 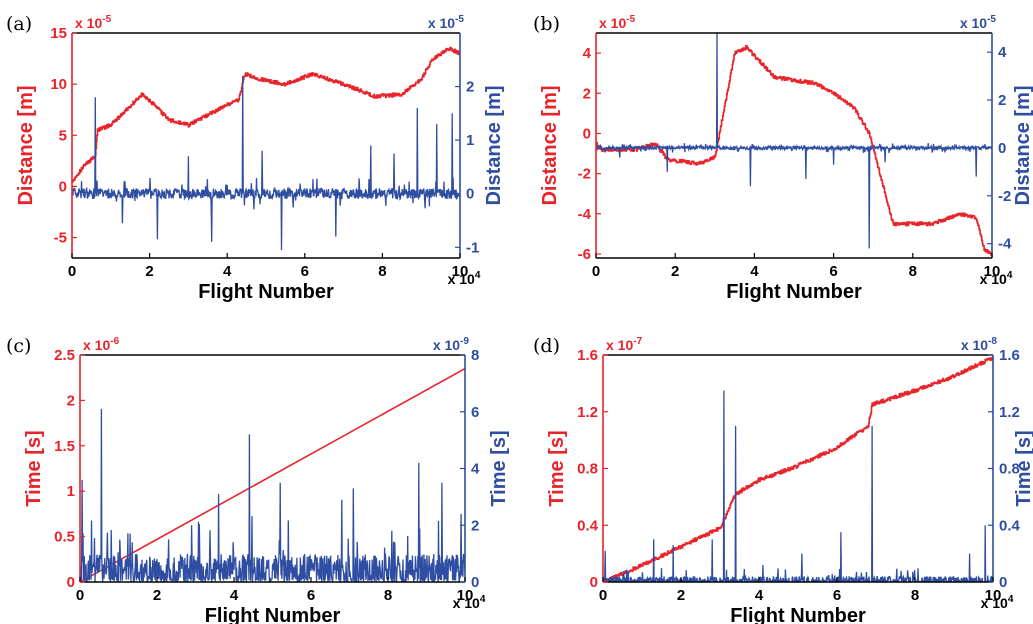 What do you see at coordinates (18, 346) in the screenshot?
I see `panel-letter: (c)` at bounding box center [18, 346].